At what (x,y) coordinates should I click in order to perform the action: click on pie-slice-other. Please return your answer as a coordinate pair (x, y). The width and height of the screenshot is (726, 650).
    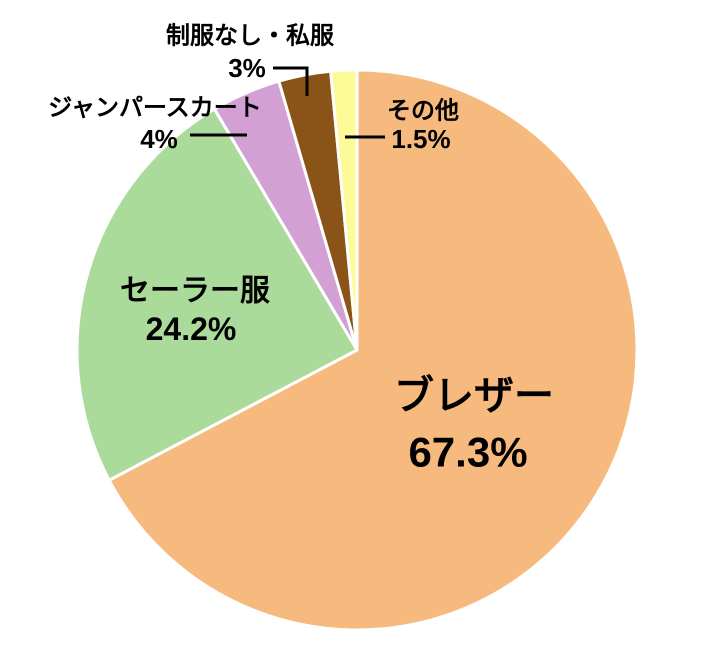
    Looking at the image, I should click on (344, 210).